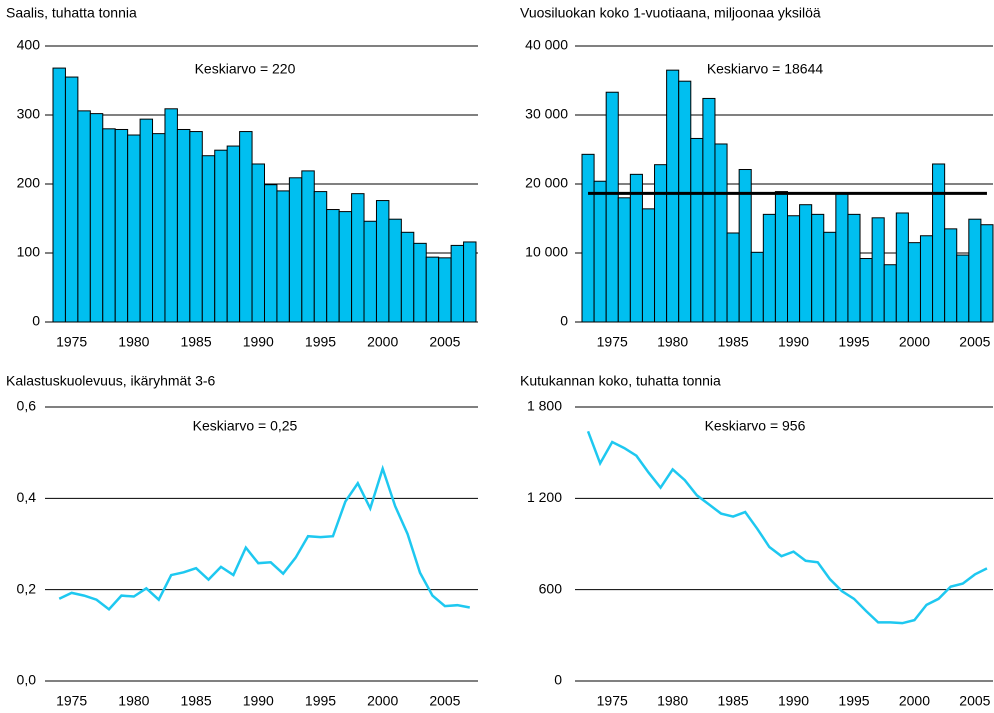 The image size is (994, 713). What do you see at coordinates (620, 381) in the screenshot?
I see `chart-title: Kutukannan koko, tuhatta tonnia` at bounding box center [620, 381].